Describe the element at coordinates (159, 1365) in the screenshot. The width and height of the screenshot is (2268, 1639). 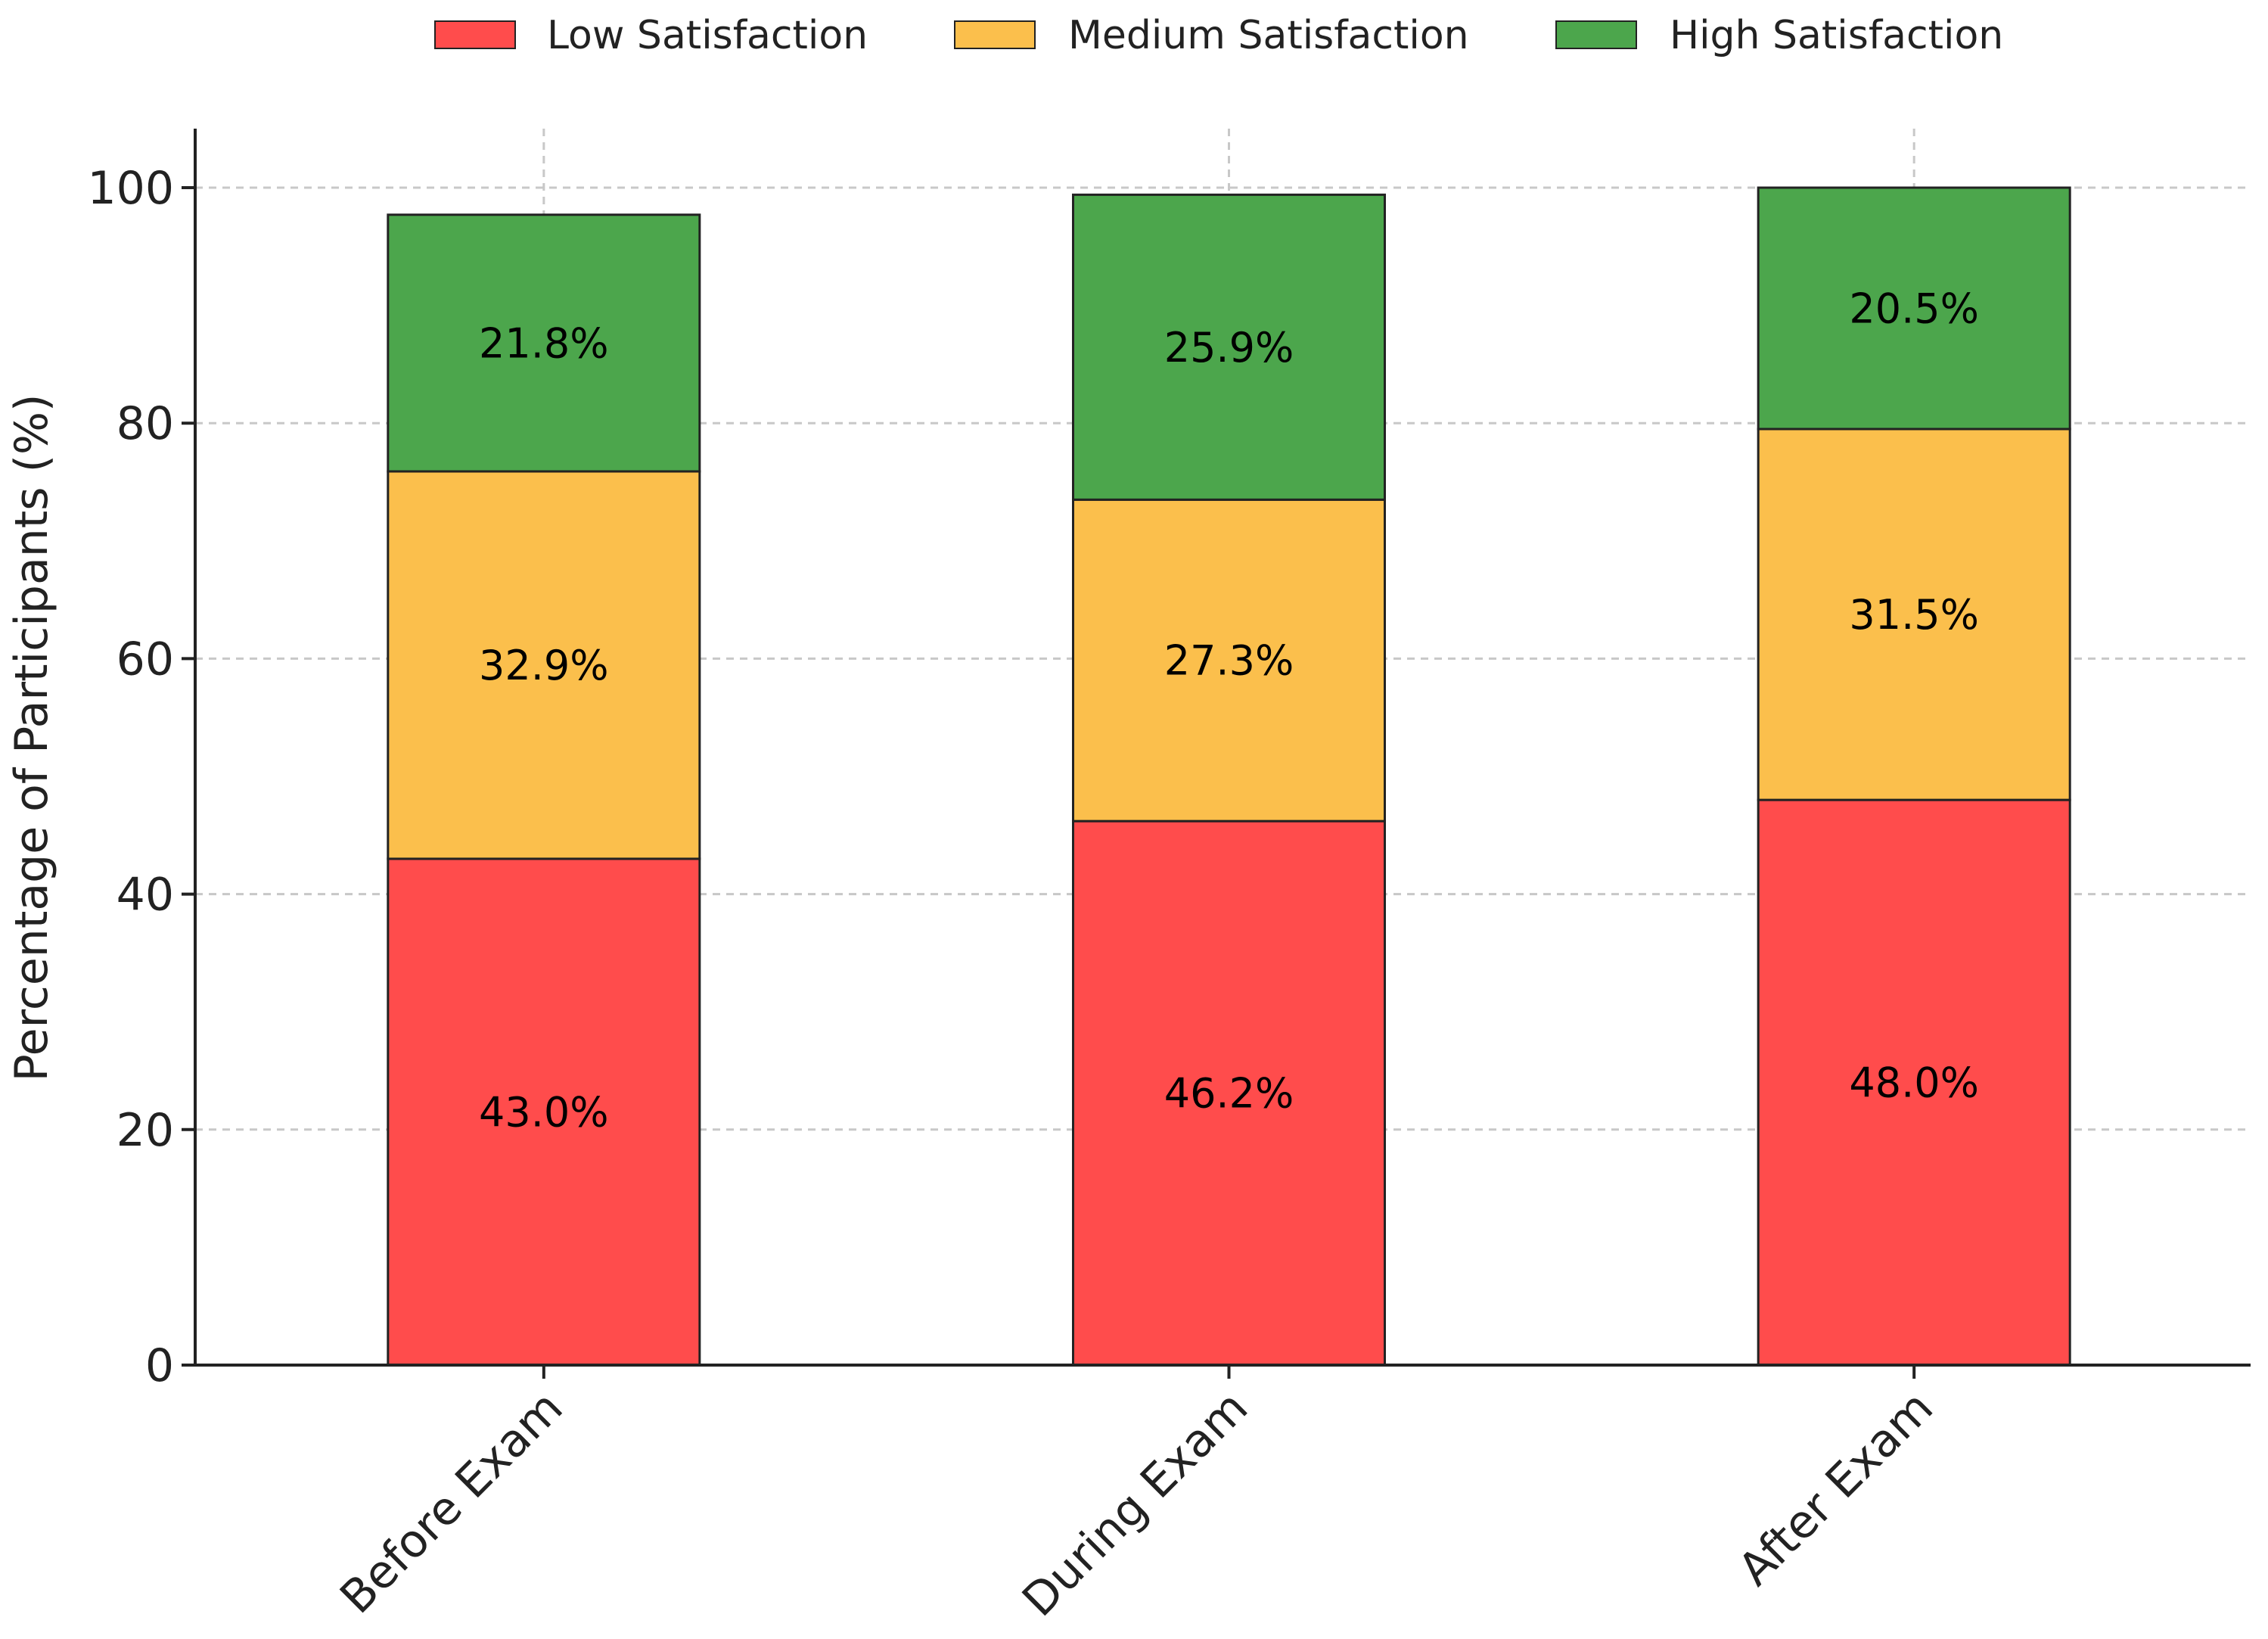
I see `y-tick-label: 0` at that location.